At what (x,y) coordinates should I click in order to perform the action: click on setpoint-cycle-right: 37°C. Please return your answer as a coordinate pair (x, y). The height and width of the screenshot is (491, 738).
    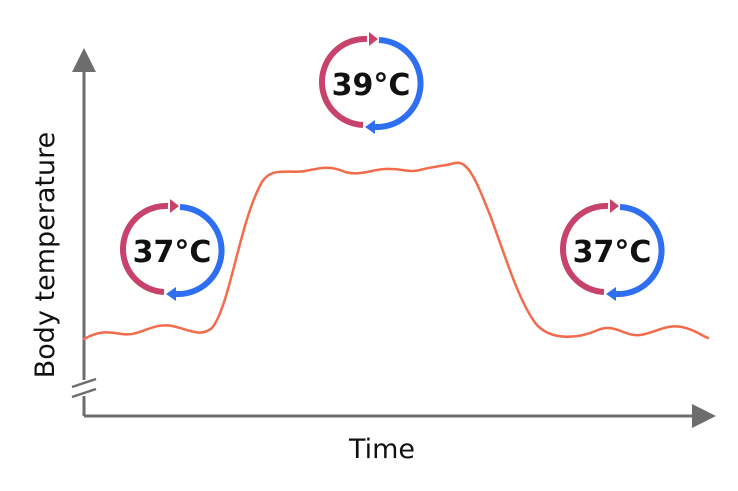
    Looking at the image, I should click on (612, 250).